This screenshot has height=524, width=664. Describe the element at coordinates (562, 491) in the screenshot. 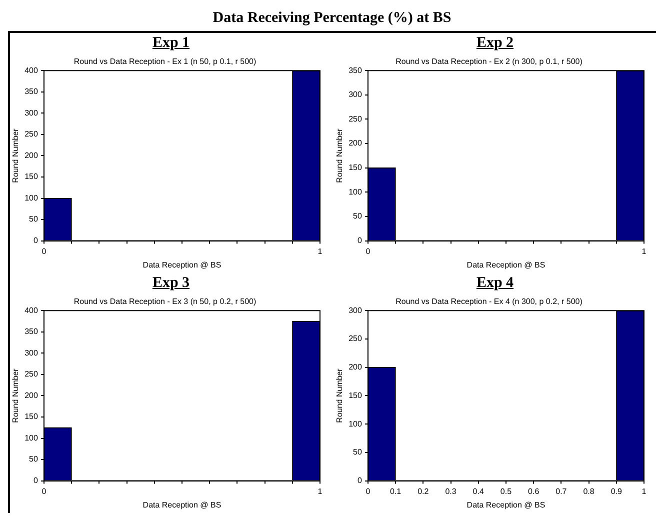

I see `x-tick-label: 0.7` at that location.